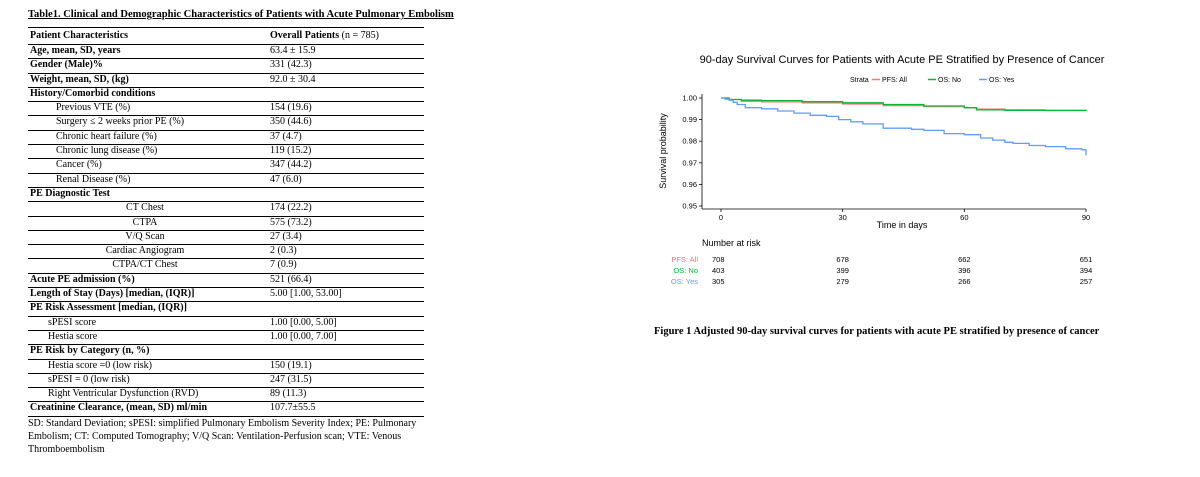  Describe the element at coordinates (1086, 217) in the screenshot. I see `x-tick-label: 90` at that location.